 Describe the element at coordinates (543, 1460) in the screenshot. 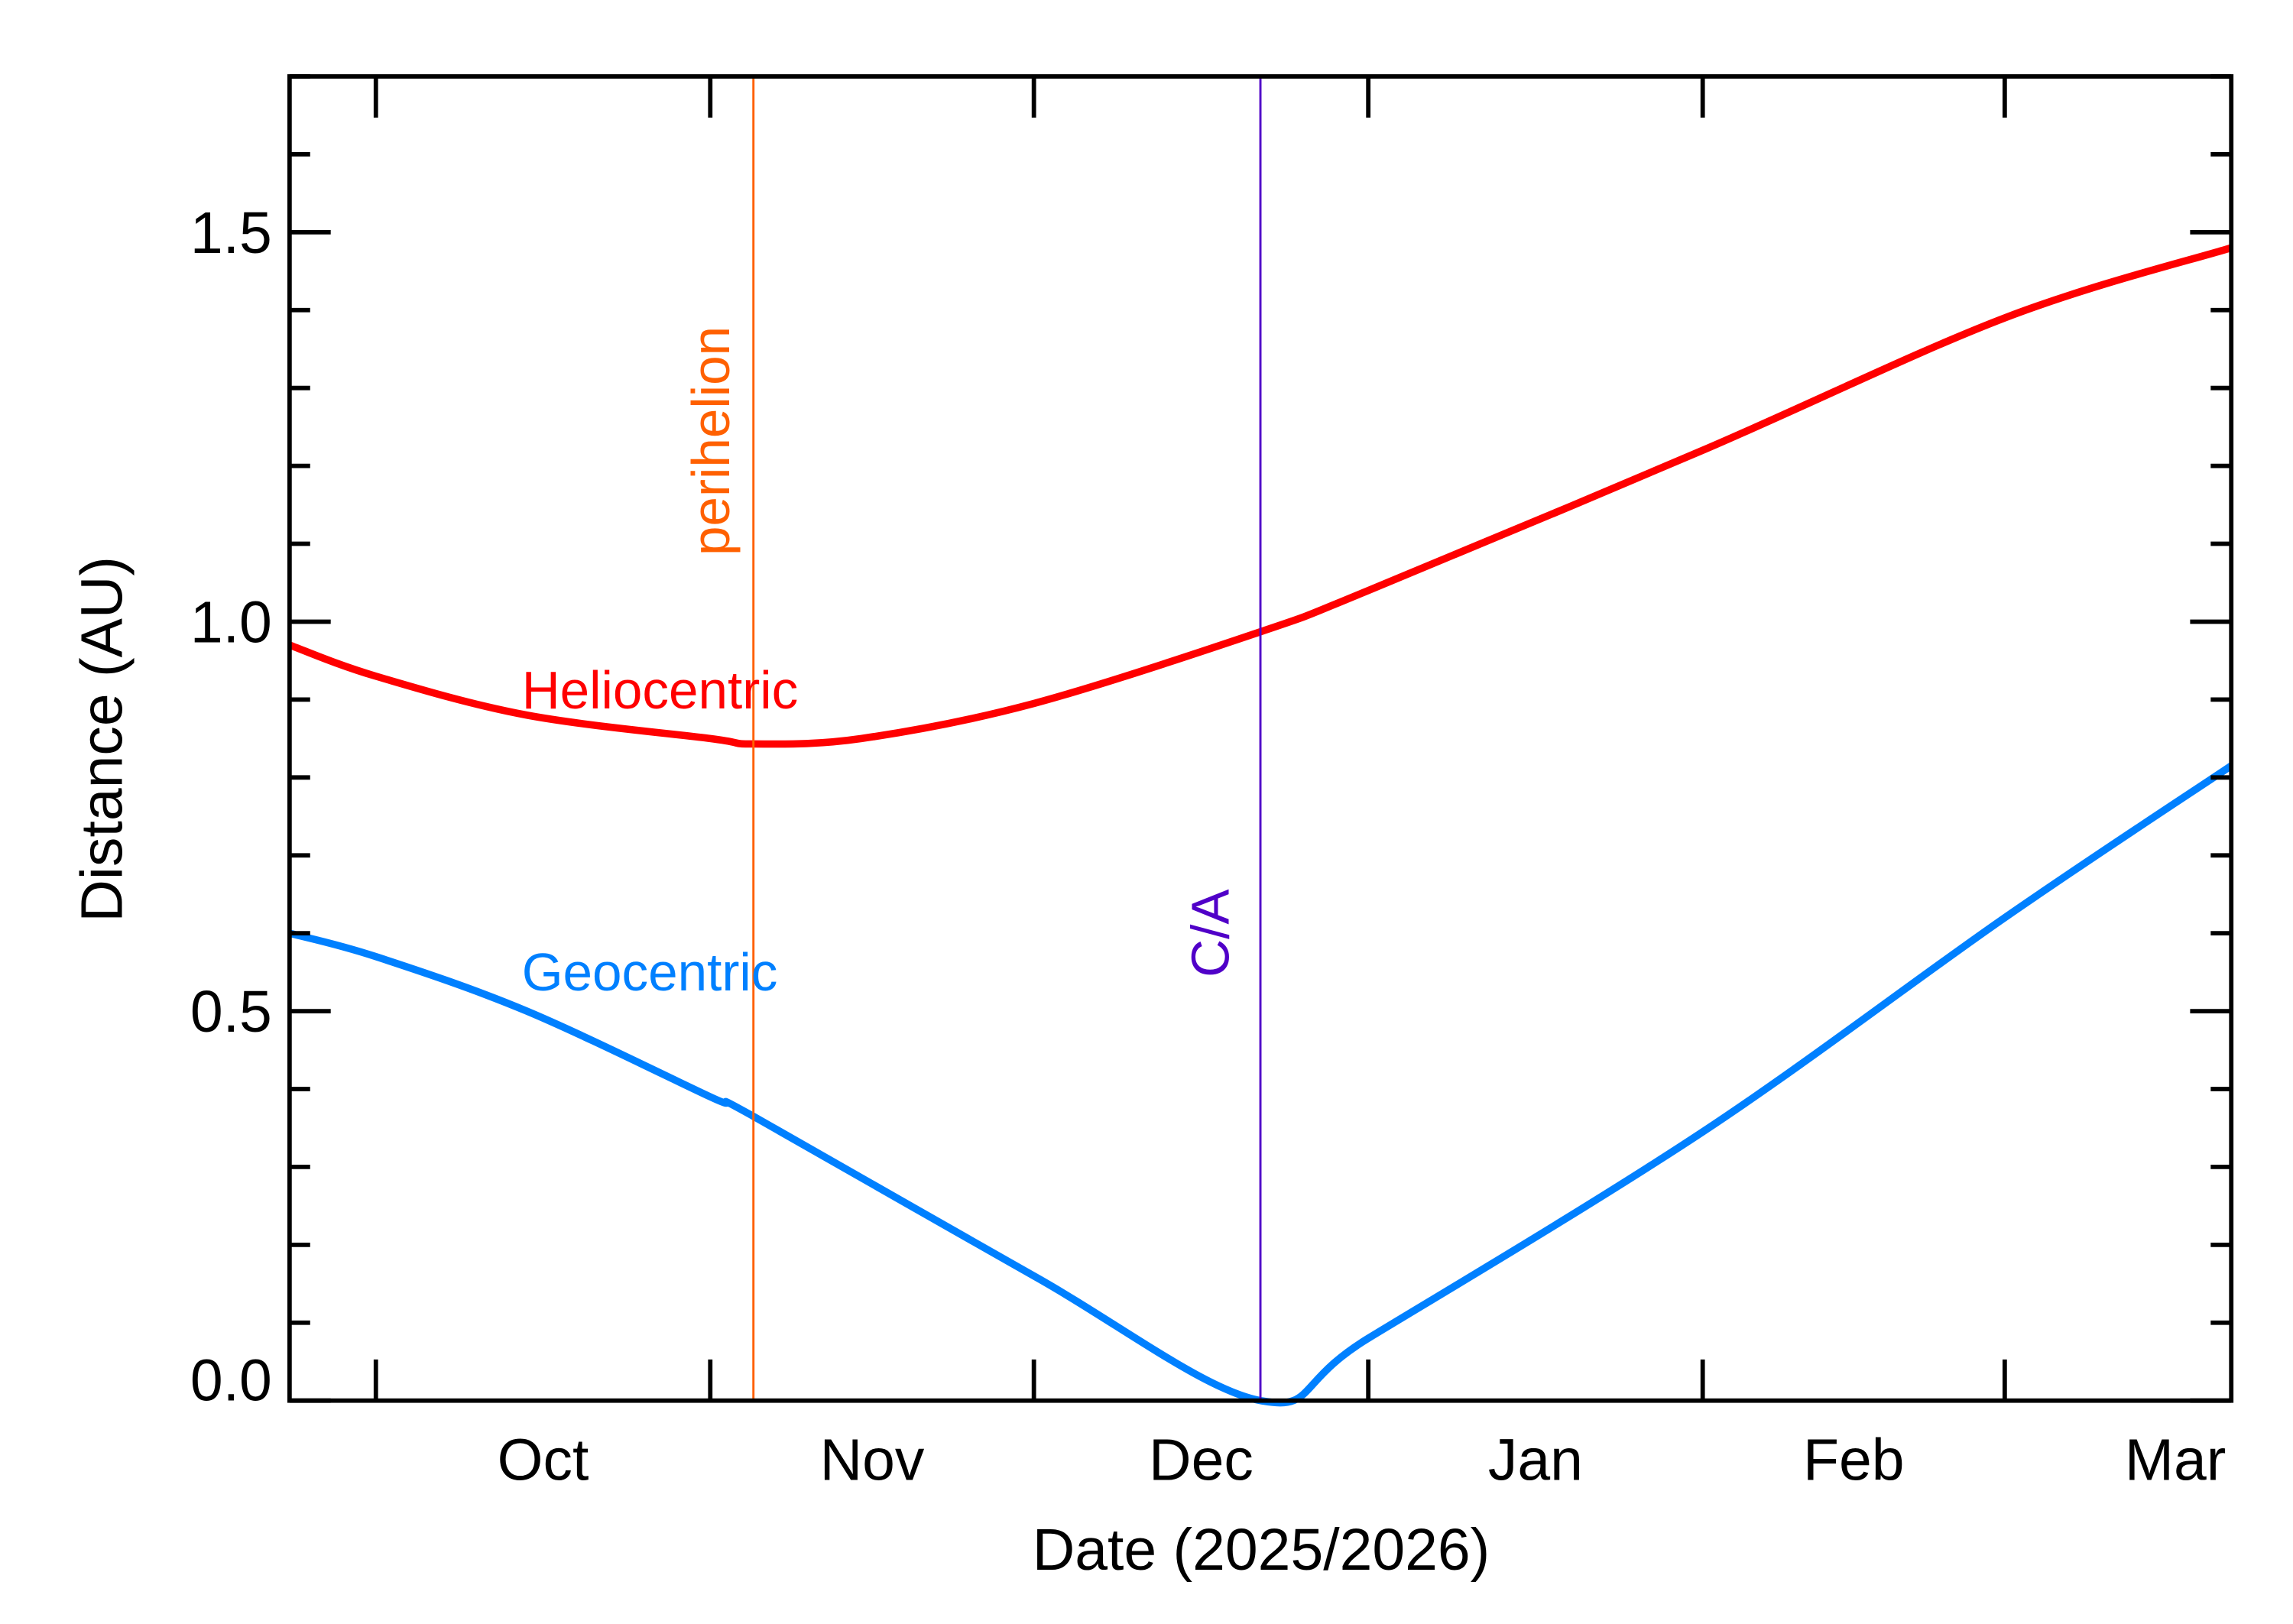

I see `x-tick-label: Oct` at that location.